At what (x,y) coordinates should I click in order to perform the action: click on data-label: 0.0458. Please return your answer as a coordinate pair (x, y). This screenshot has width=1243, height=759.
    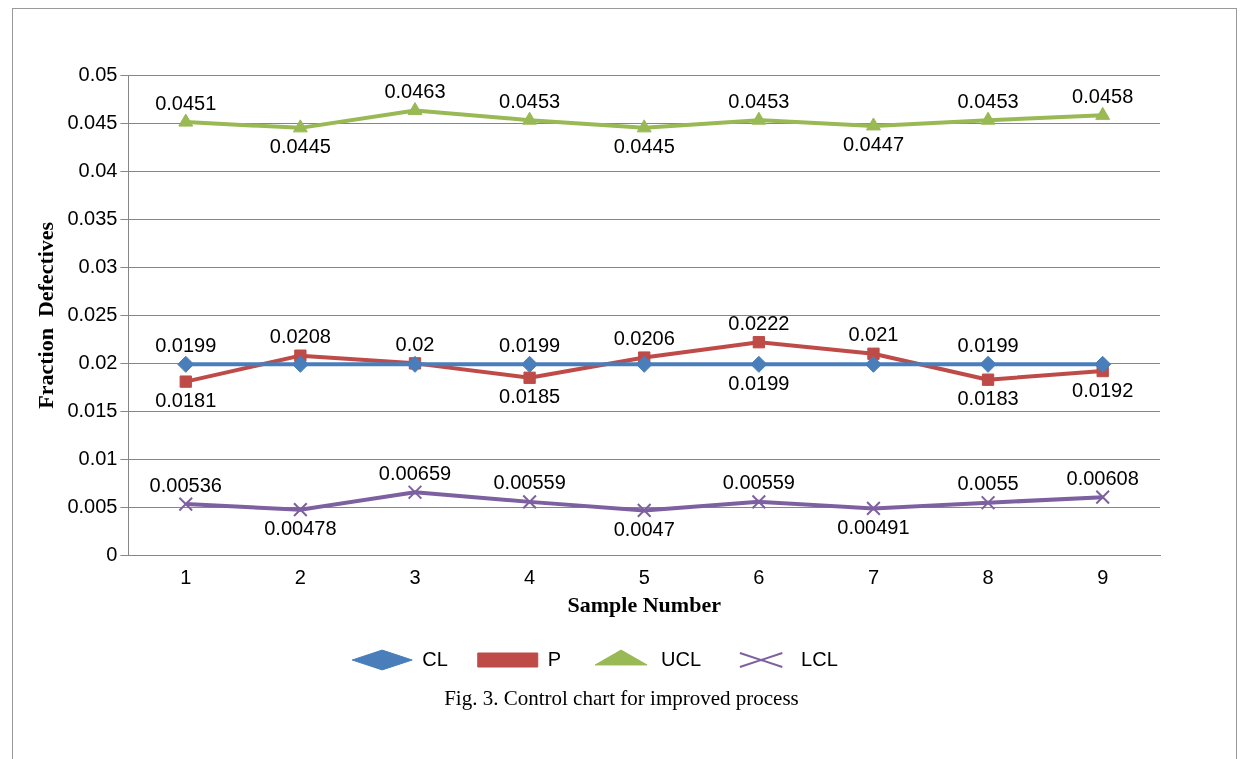
    Looking at the image, I should click on (1103, 95).